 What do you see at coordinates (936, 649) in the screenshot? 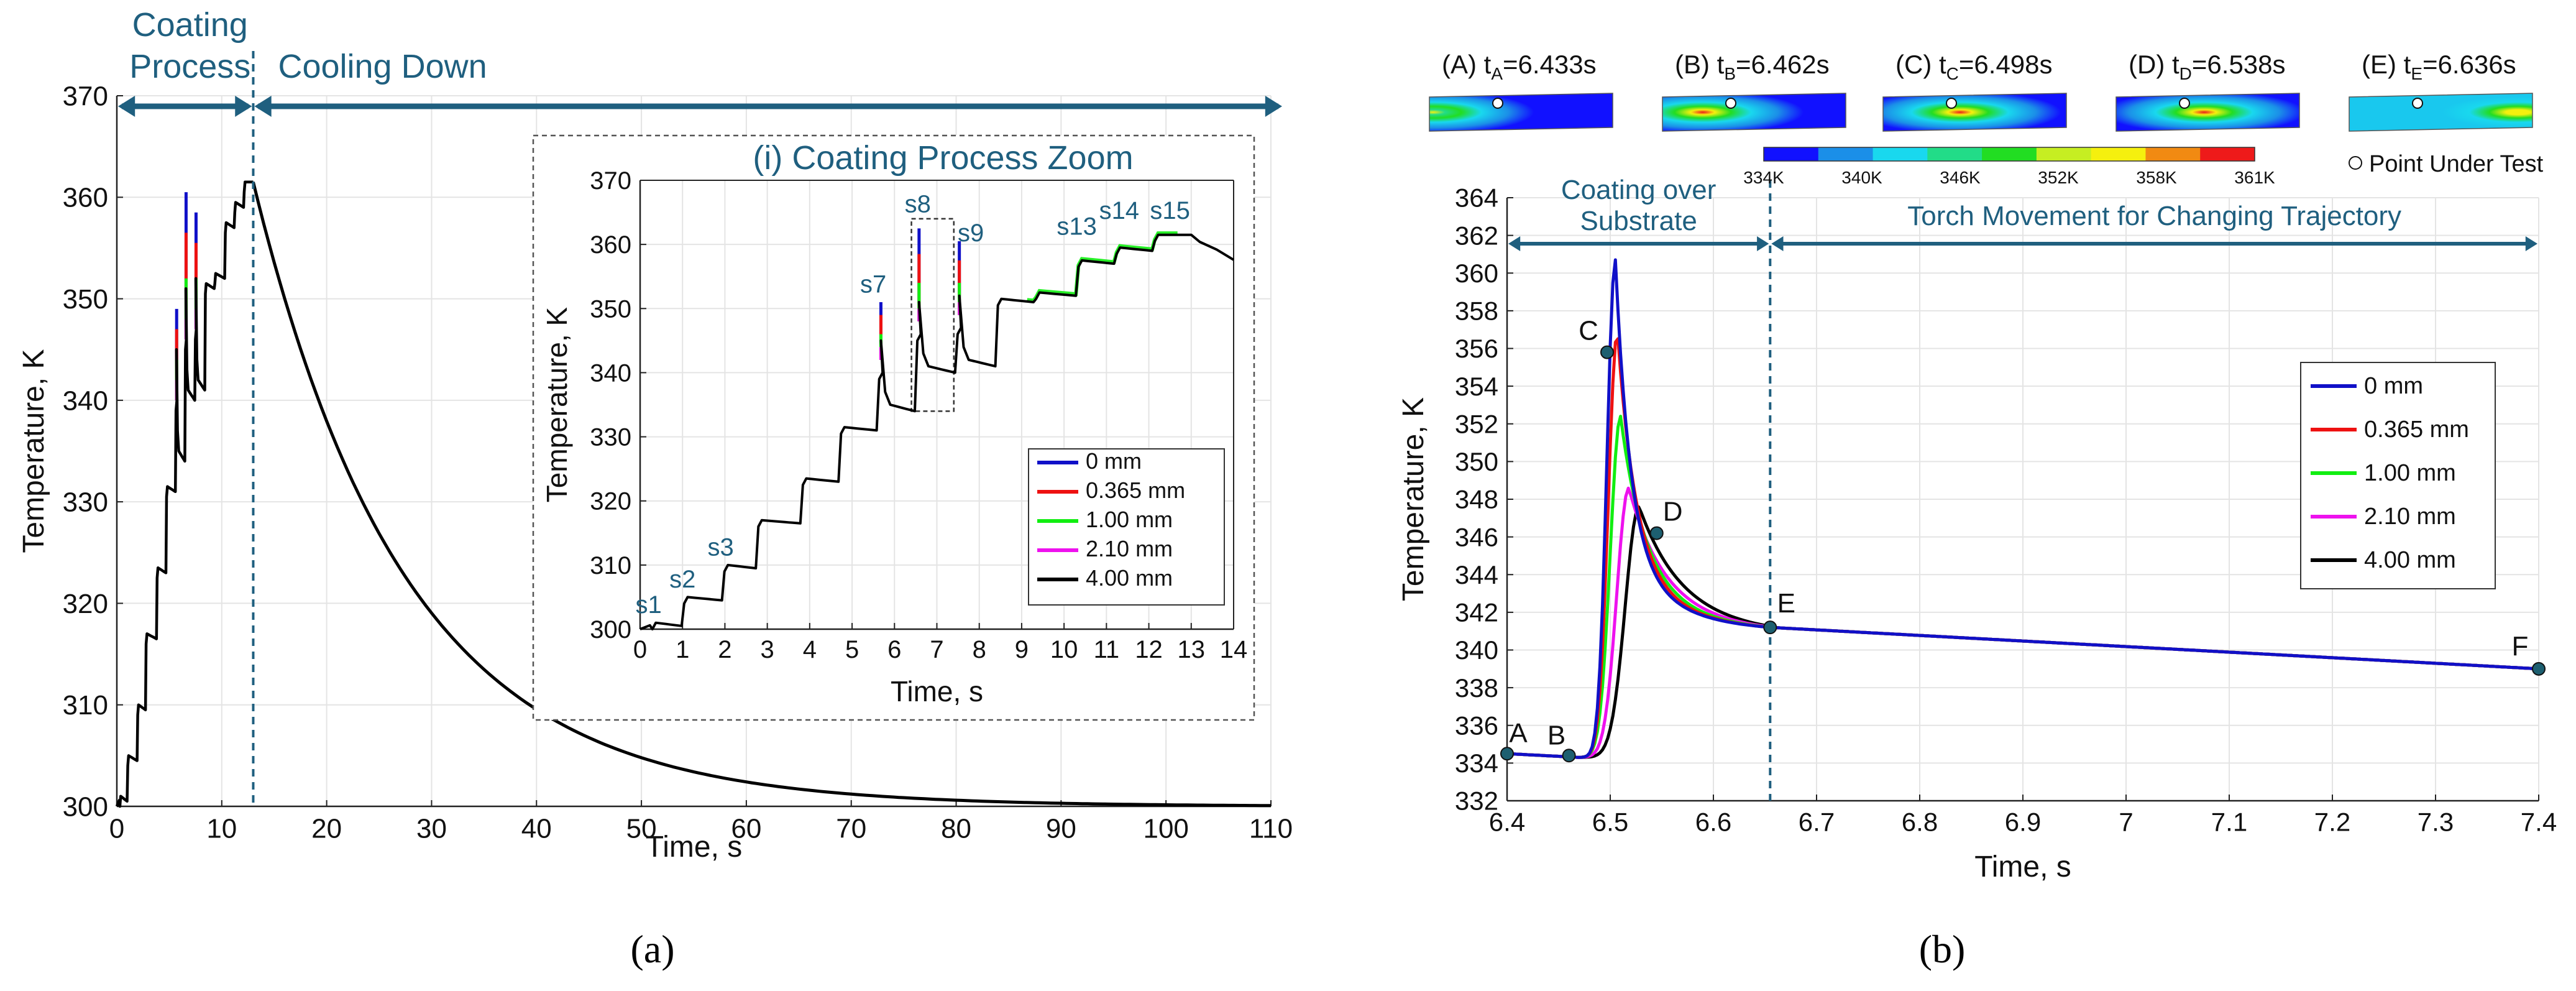
I see `inset-x-tick-label: 7` at bounding box center [936, 649].